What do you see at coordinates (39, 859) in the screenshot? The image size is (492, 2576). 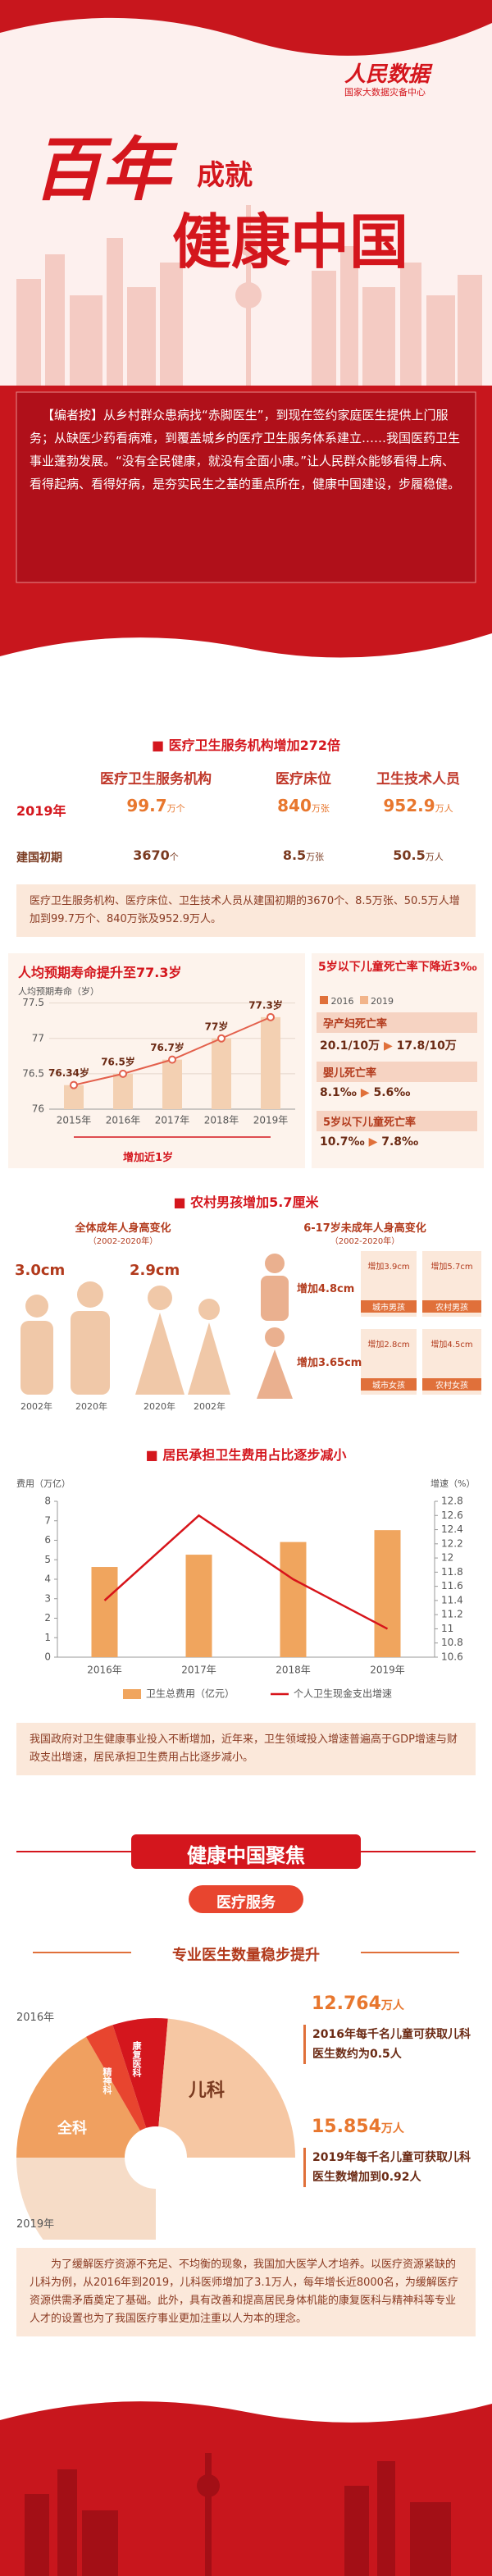 I see `row-label: 建国初期` at bounding box center [39, 859].